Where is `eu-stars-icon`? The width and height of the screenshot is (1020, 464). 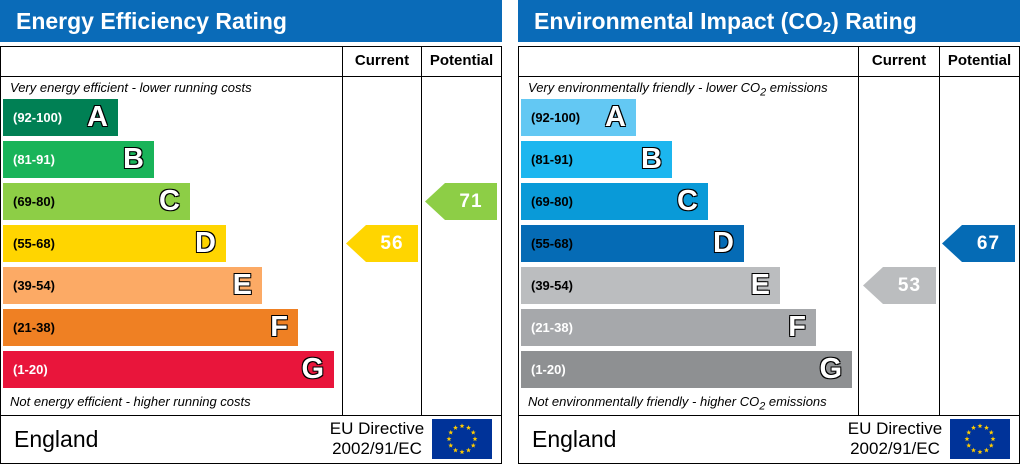 eu-stars-icon is located at coordinates (980, 439).